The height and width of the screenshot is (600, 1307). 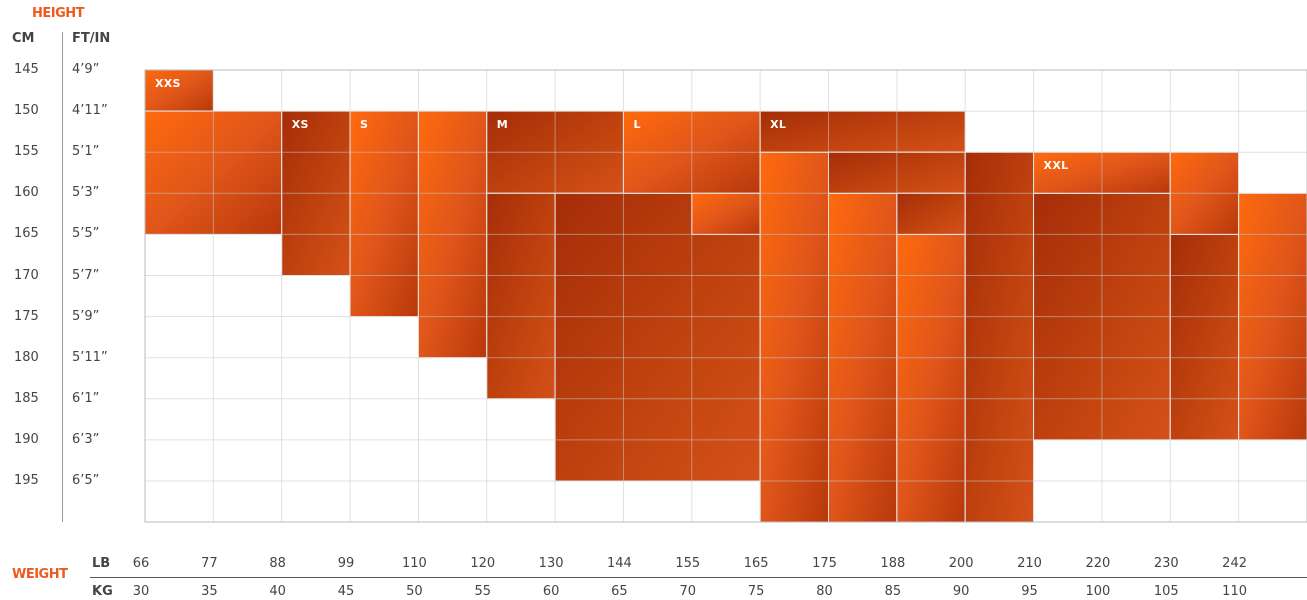 What do you see at coordinates (688, 563) in the screenshot?
I see `weight-lb-tick: 155` at bounding box center [688, 563].